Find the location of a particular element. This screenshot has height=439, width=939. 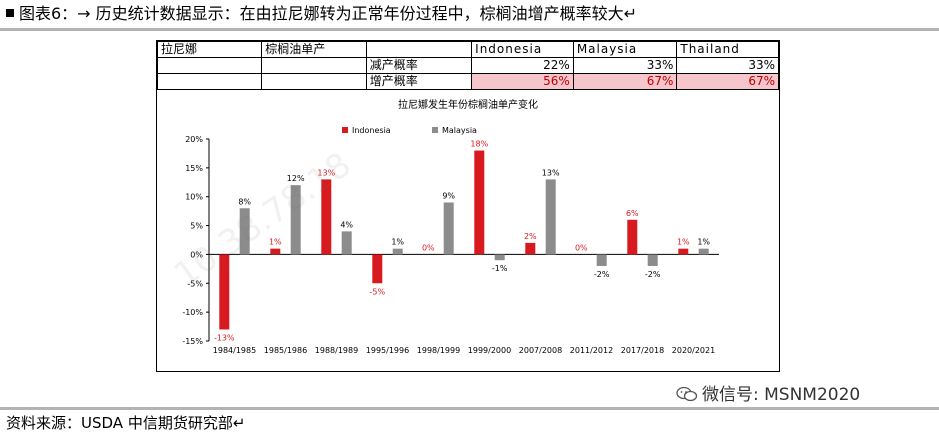

data-label-indonesia: 2% is located at coordinates (530, 236).